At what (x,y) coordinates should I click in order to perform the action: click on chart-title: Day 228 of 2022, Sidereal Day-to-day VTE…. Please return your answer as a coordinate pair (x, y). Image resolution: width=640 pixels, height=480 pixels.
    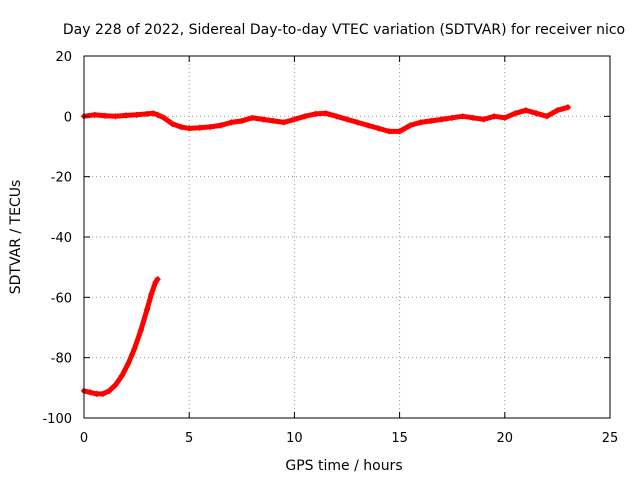
    Looking at the image, I should click on (344, 30).